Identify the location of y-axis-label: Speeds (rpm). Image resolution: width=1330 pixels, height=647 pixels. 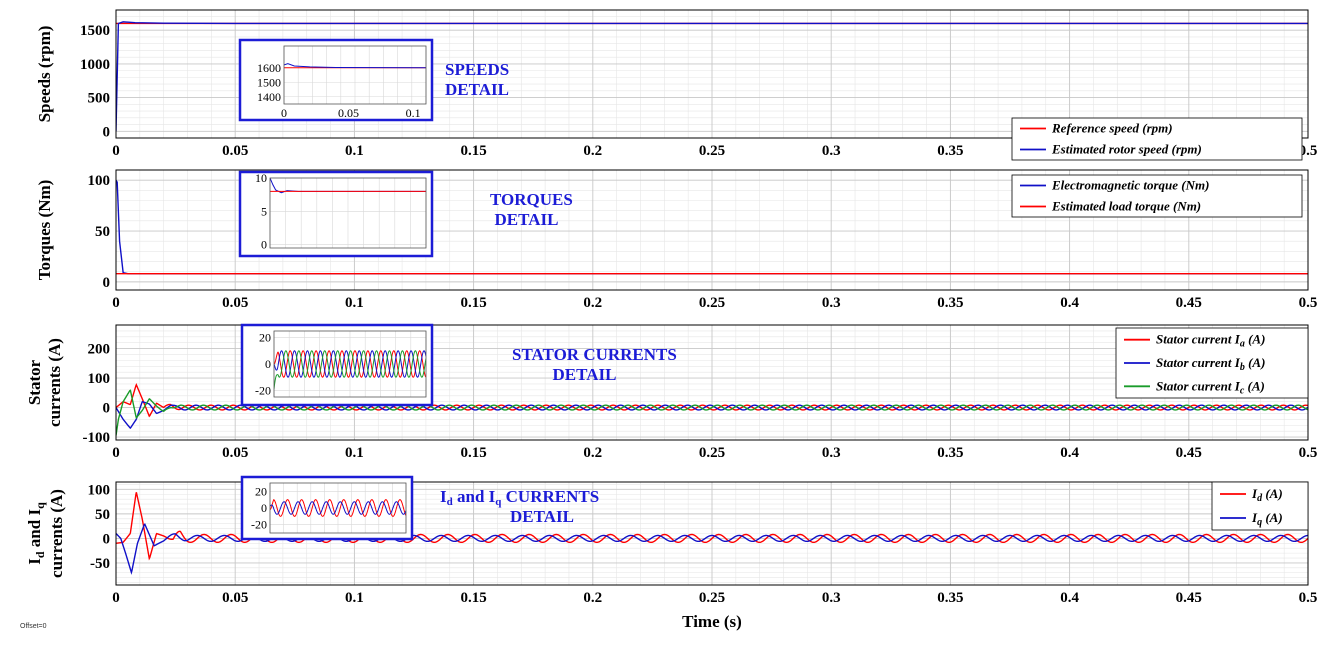
(44, 74).